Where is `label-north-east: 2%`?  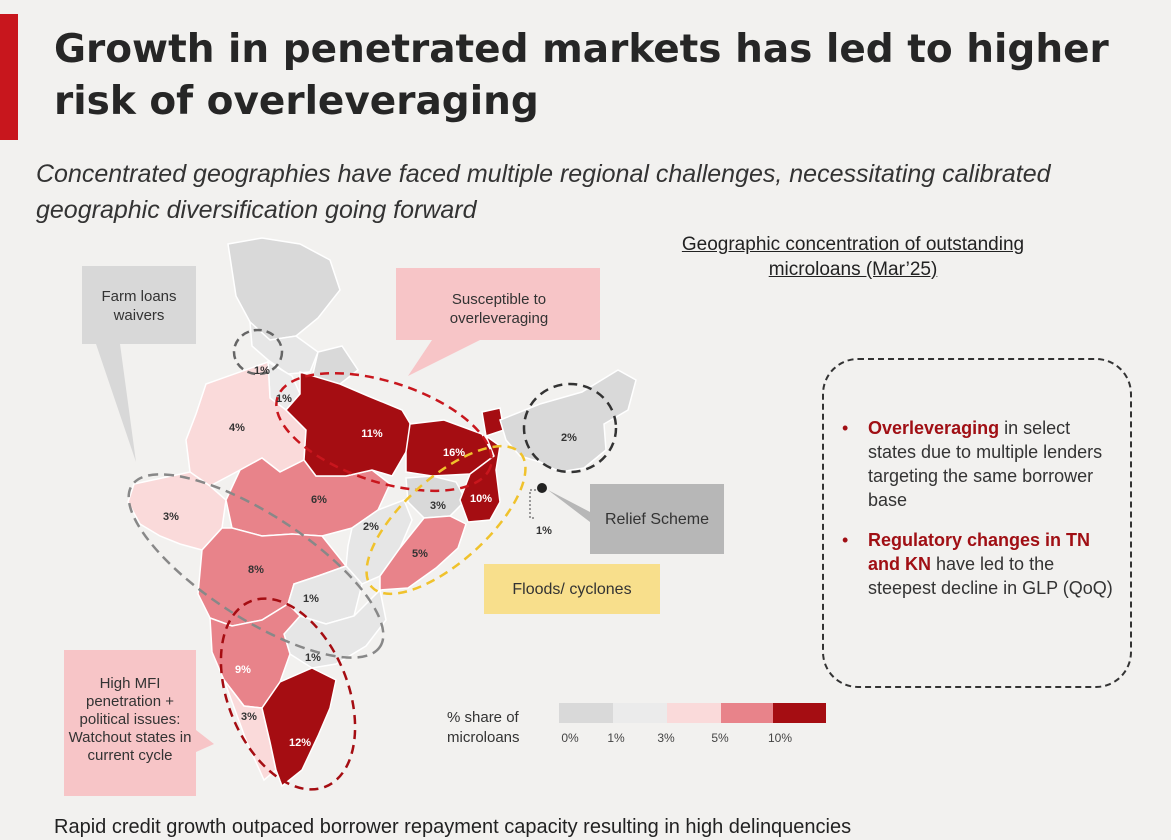 label-north-east: 2% is located at coordinates (569, 438).